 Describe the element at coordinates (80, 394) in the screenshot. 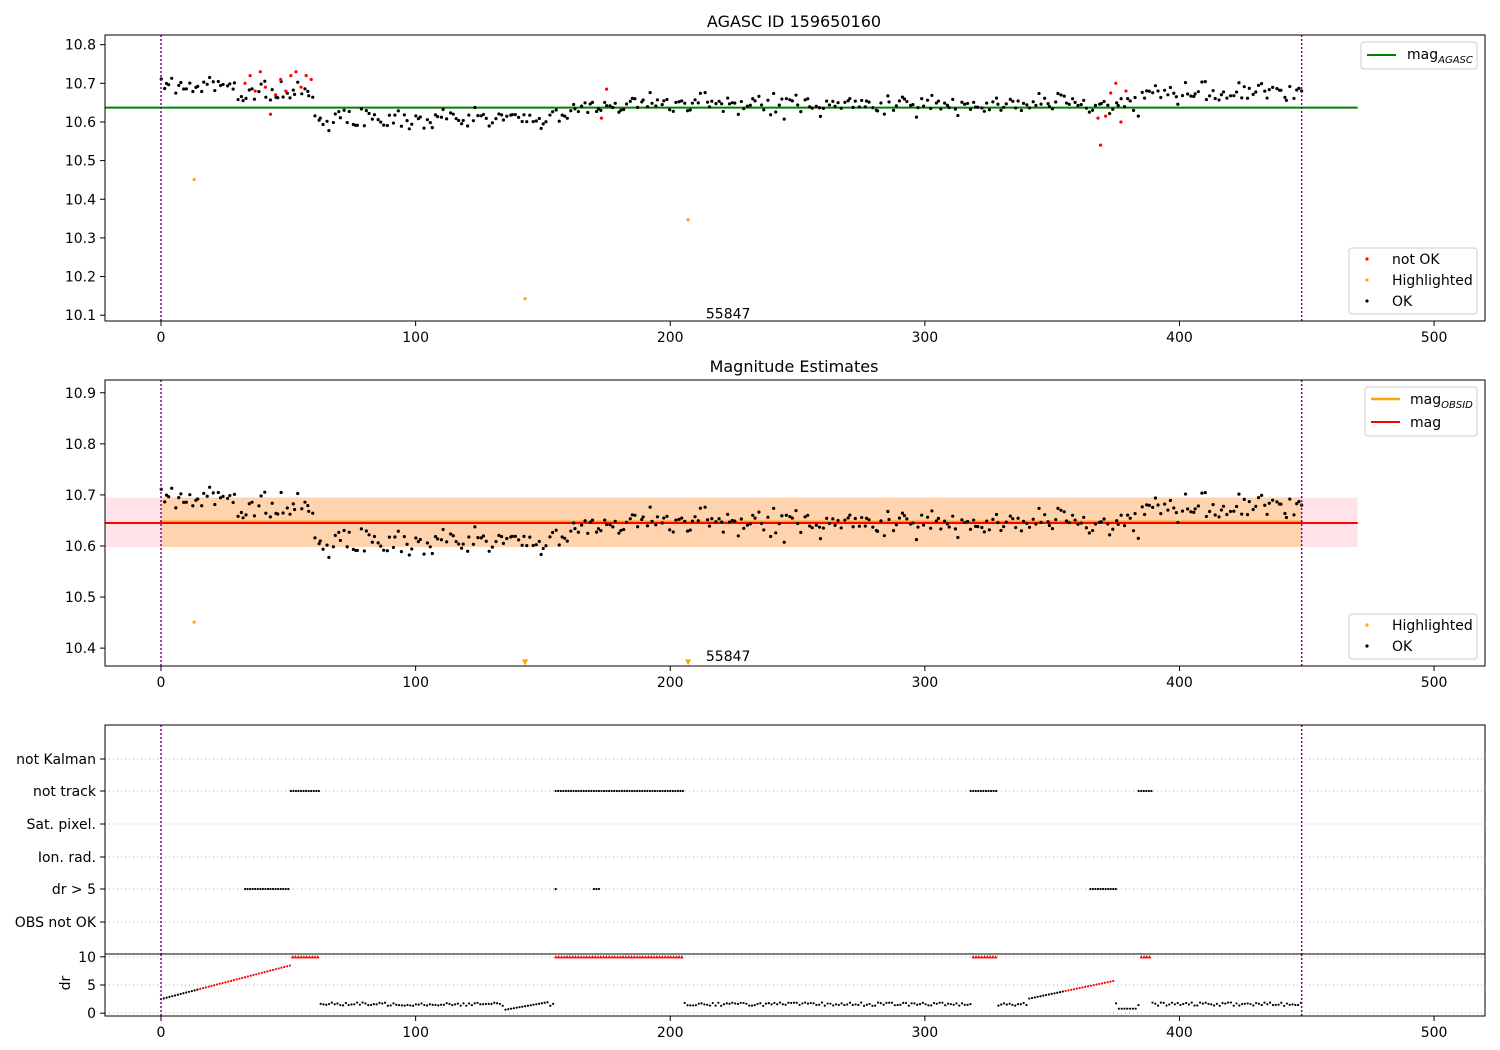

I see `y-tick-label: 10.9` at that location.